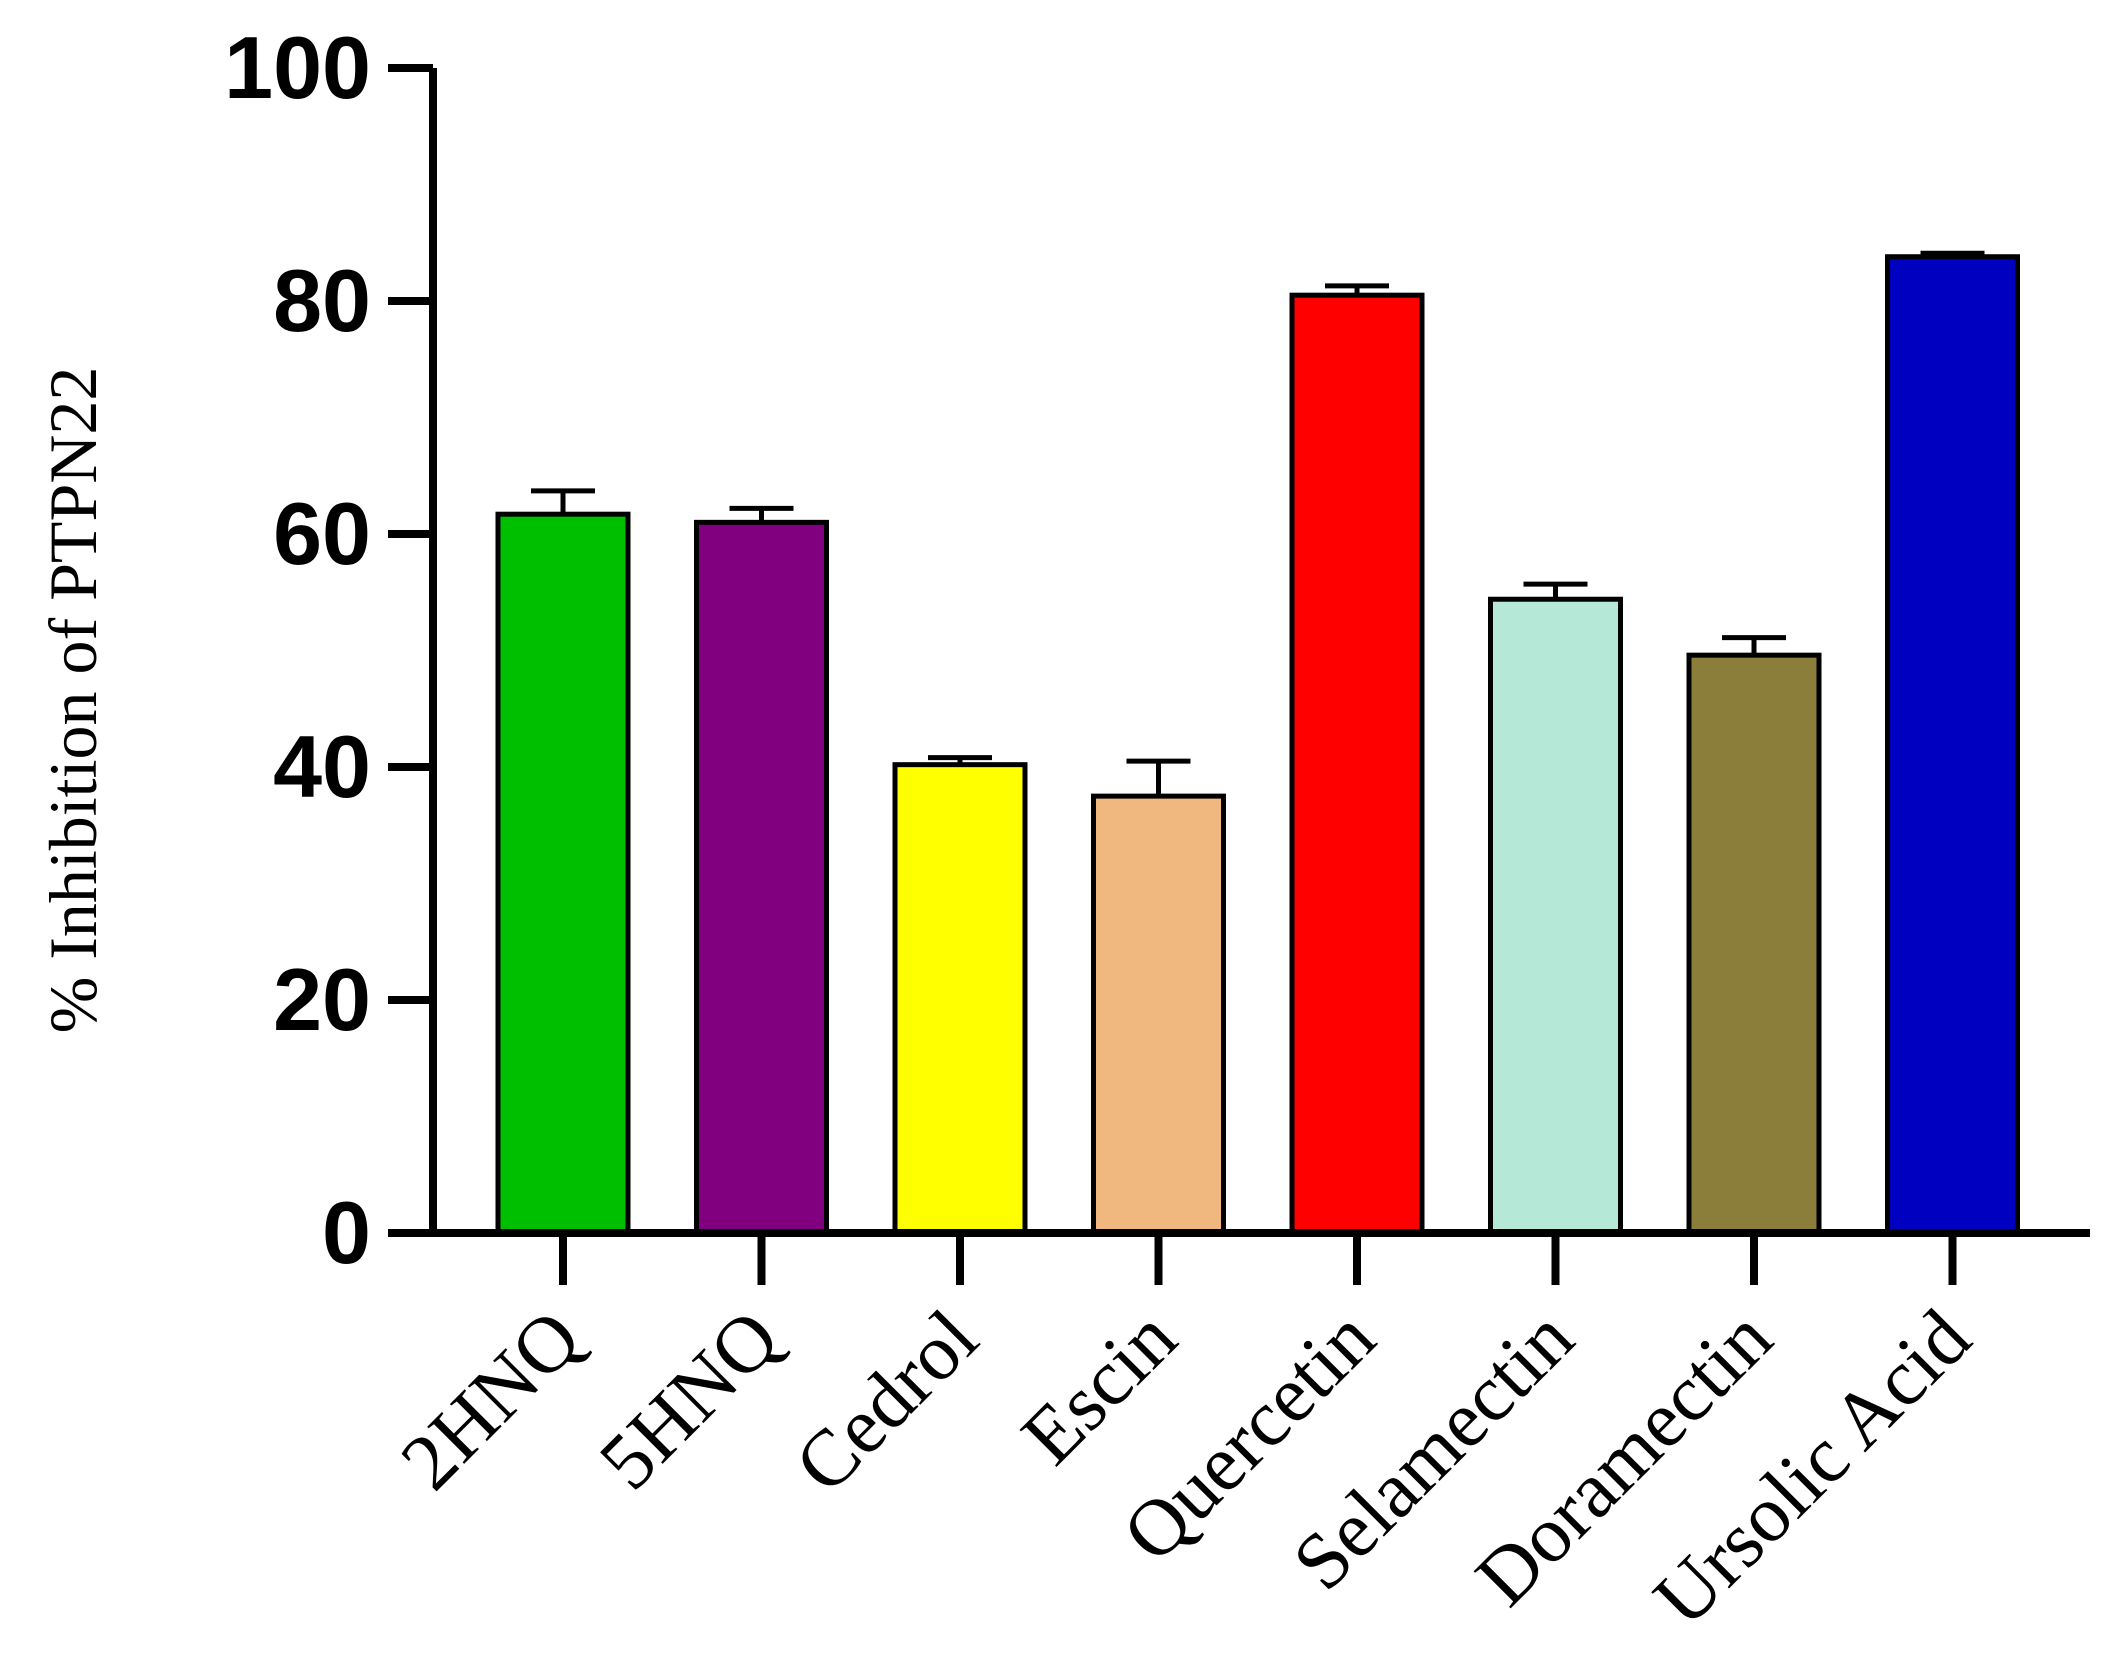 The image size is (2117, 1663). What do you see at coordinates (297, 67) in the screenshot?
I see `y-tick-label: 100` at bounding box center [297, 67].